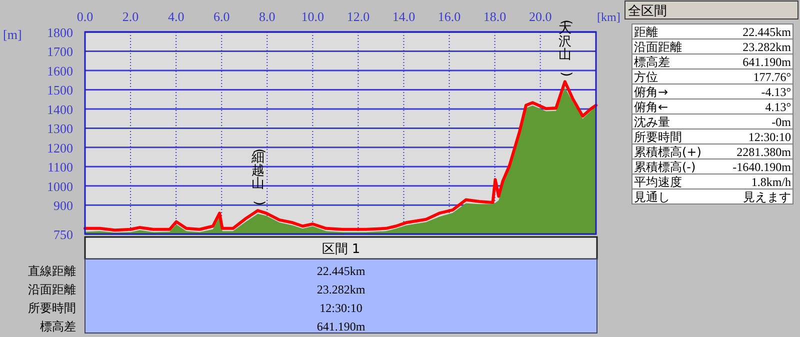  Describe the element at coordinates (60, 90) in the screenshot. I see `y-tick-label: 1500` at that location.